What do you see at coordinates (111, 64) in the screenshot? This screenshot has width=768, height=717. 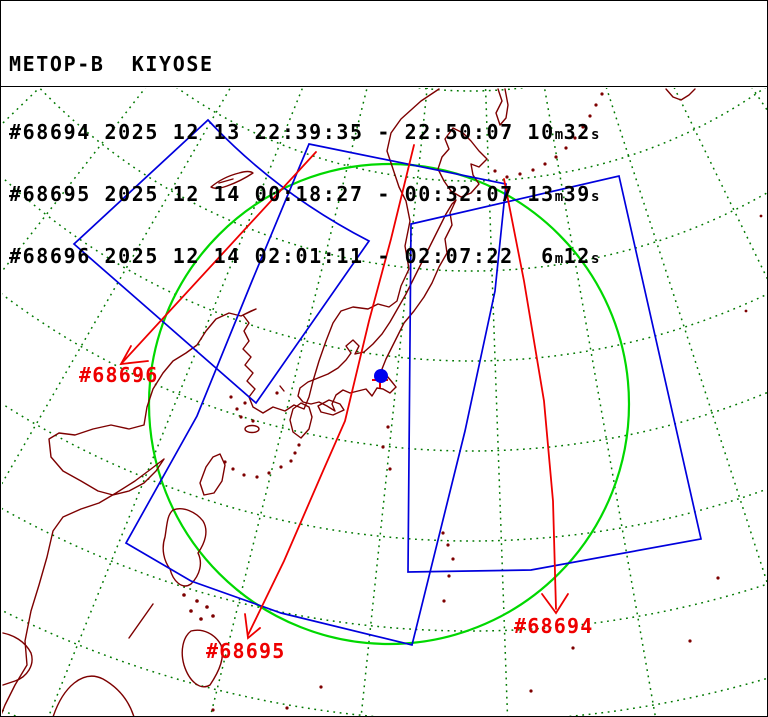 I see `satellite-station-title: METOP-B KIYOSE` at bounding box center [111, 64].